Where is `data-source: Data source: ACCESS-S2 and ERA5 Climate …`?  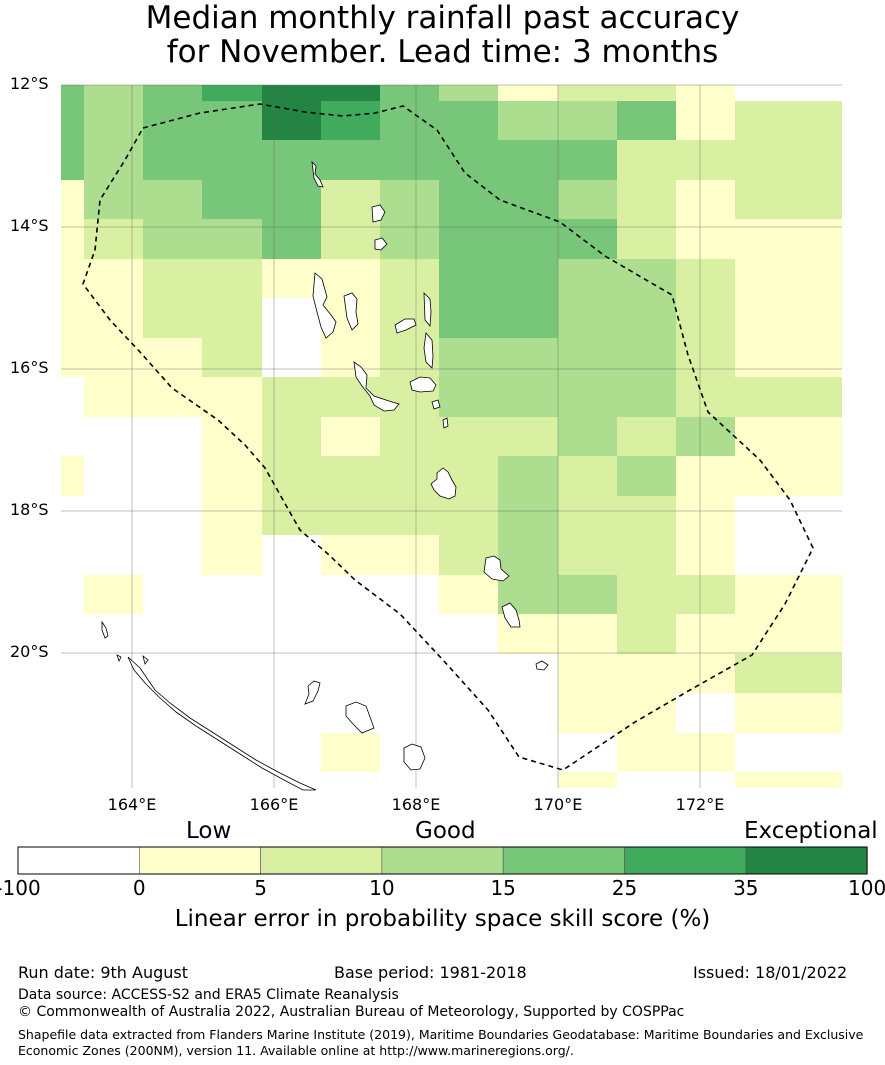
data-source: Data source: ACCESS-S2 and ERA5 Climate … is located at coordinates (208, 995).